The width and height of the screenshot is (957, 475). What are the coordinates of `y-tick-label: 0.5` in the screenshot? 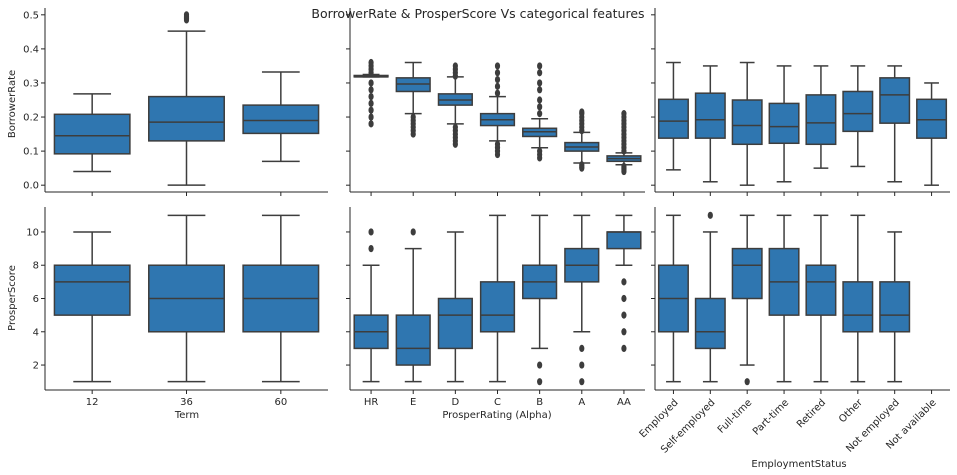 It's located at (31, 15).